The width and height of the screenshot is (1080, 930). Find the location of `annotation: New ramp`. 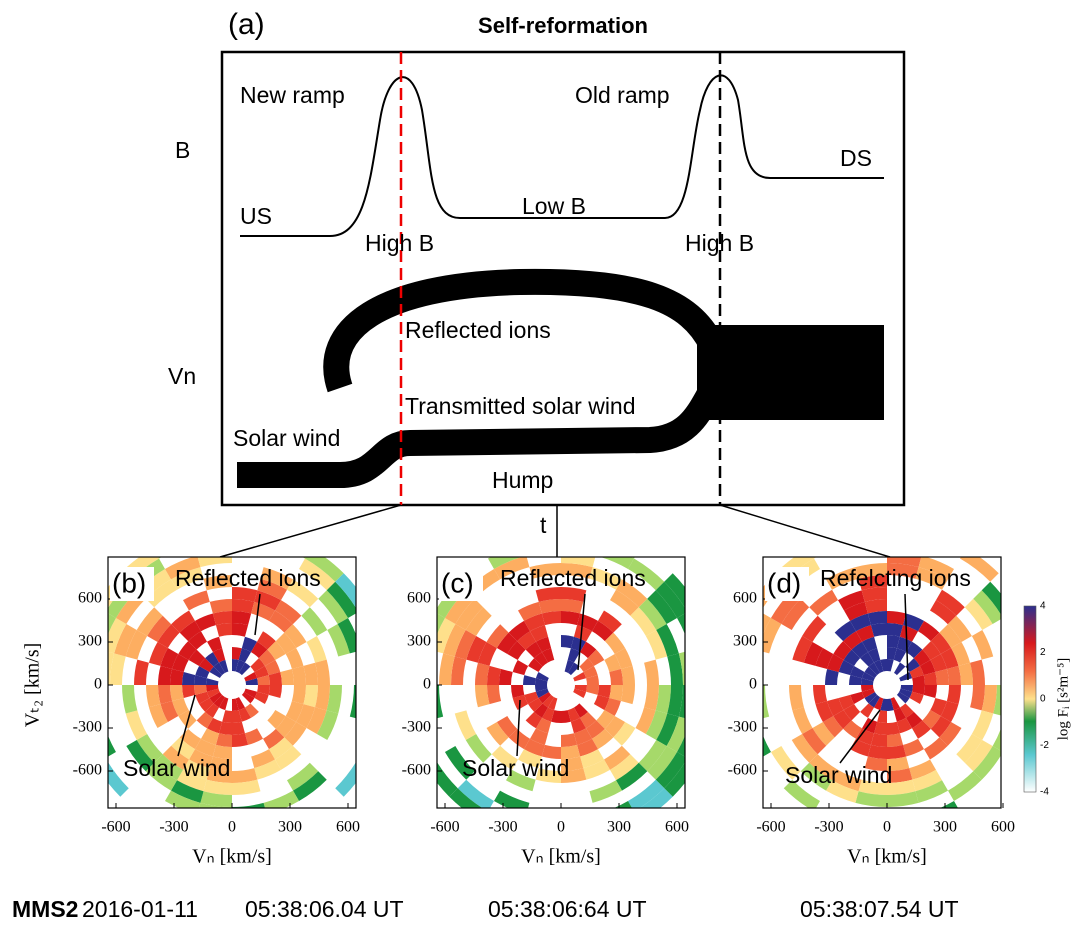

annotation: New ramp is located at coordinates (292, 95).